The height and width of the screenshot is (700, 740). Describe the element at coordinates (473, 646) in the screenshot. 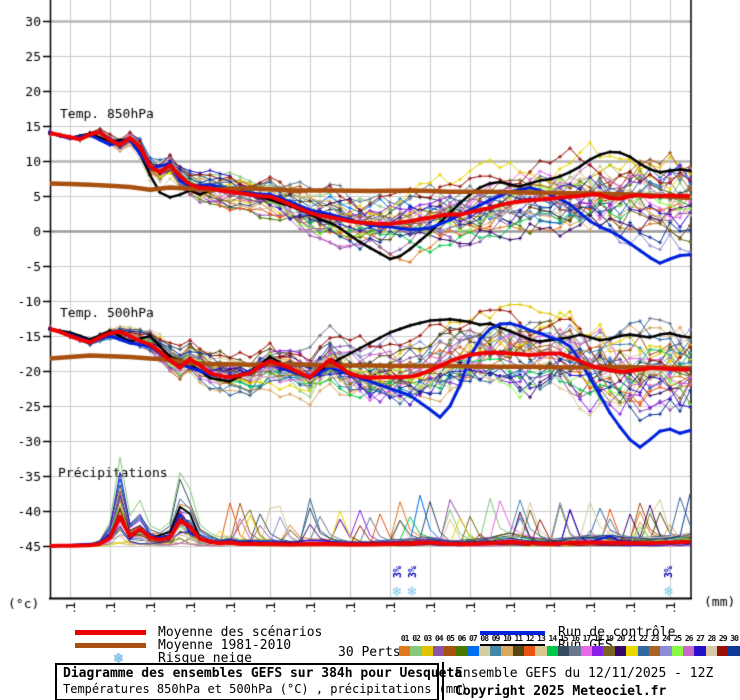

I see `pert-07: 07` at that location.